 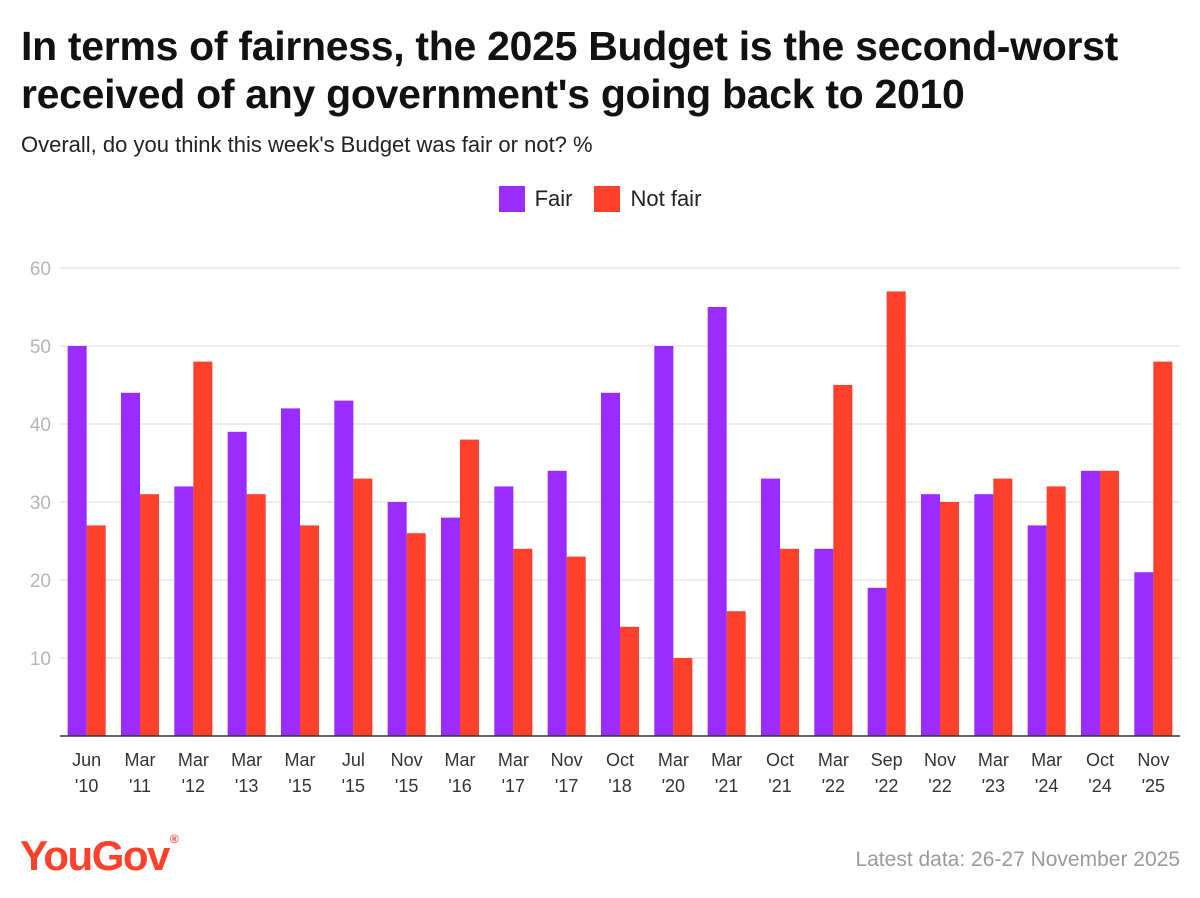 What do you see at coordinates (1017, 859) in the screenshot?
I see `latest-data-note: Latest data: 26-27 November 2025` at bounding box center [1017, 859].